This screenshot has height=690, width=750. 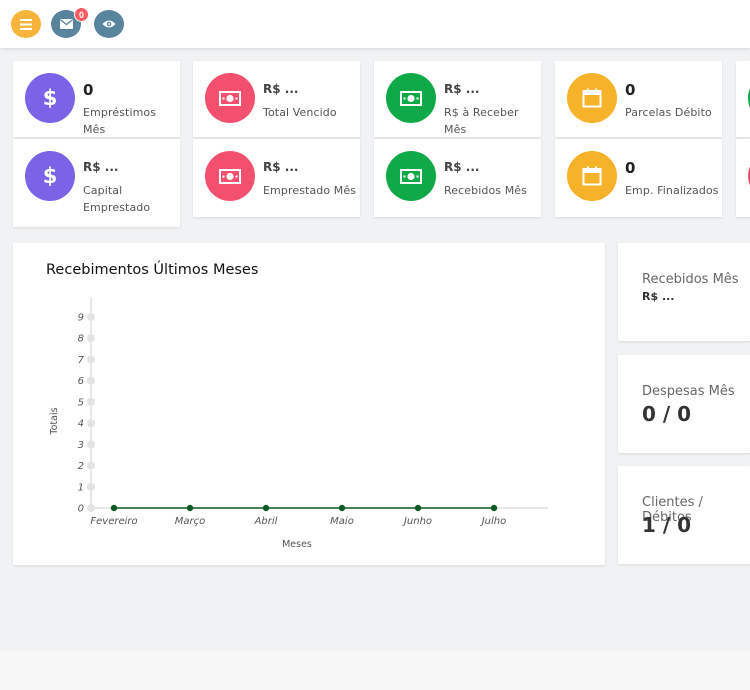 What do you see at coordinates (457, 99) in the screenshot?
I see `stat-card-receber-mes: R$ ... R$ à Receber Mês` at bounding box center [457, 99].